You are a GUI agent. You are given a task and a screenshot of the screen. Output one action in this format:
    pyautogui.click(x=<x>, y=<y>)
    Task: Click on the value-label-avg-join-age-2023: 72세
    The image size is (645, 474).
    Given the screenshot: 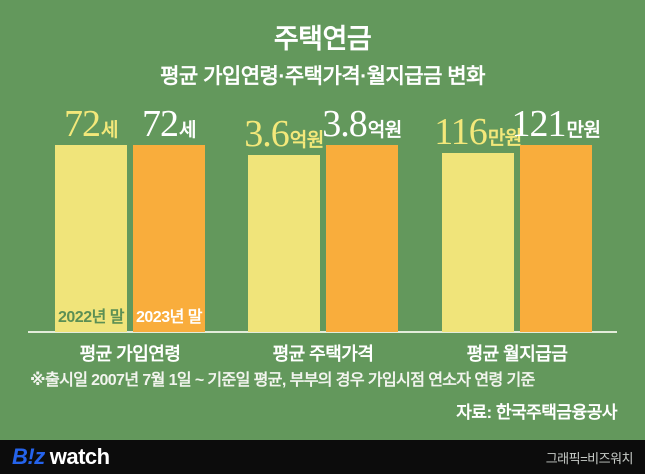 What is the action you would take?
    pyautogui.click(x=169, y=124)
    